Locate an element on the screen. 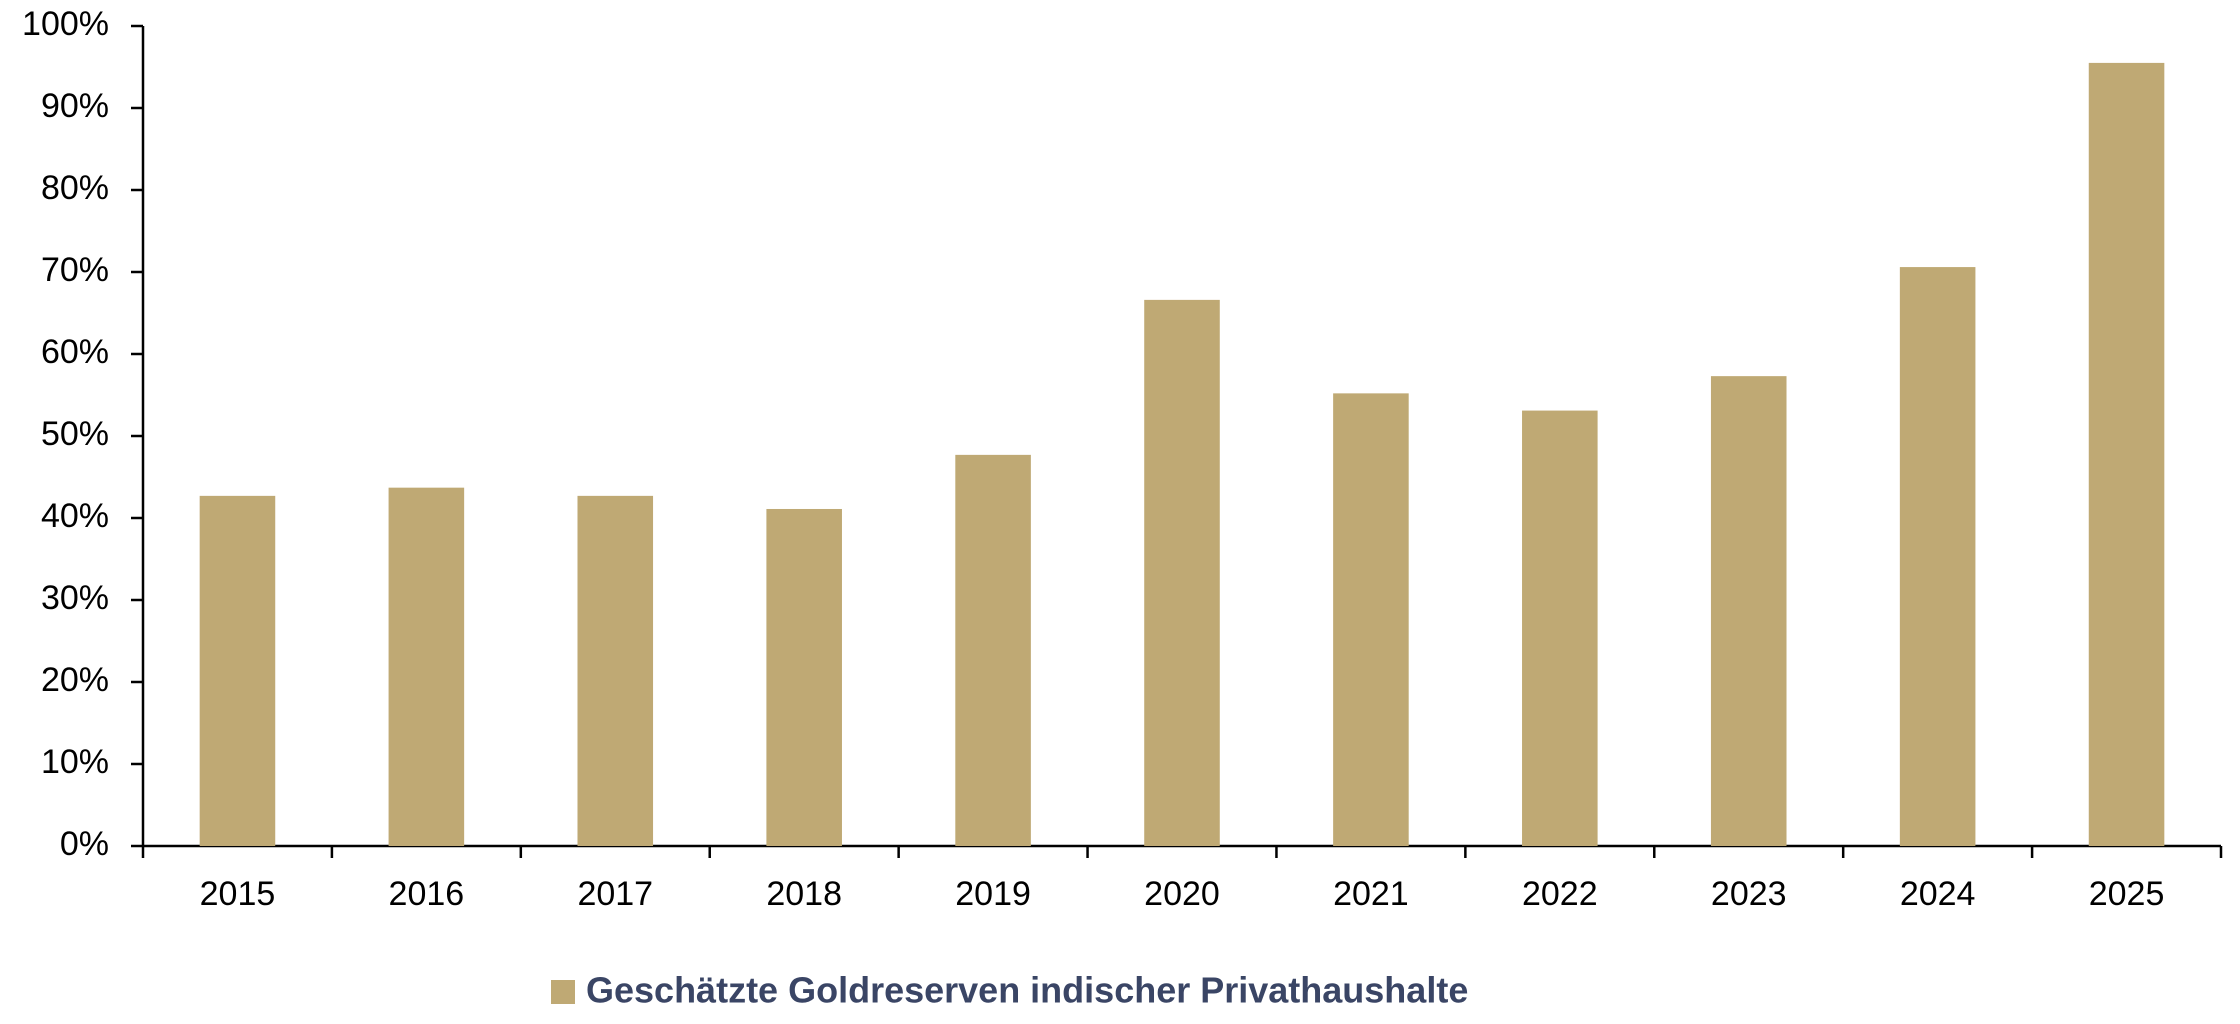 Image resolution: width=2240 pixels, height=1024 pixels. y-tick-label: 70% is located at coordinates (75, 270).